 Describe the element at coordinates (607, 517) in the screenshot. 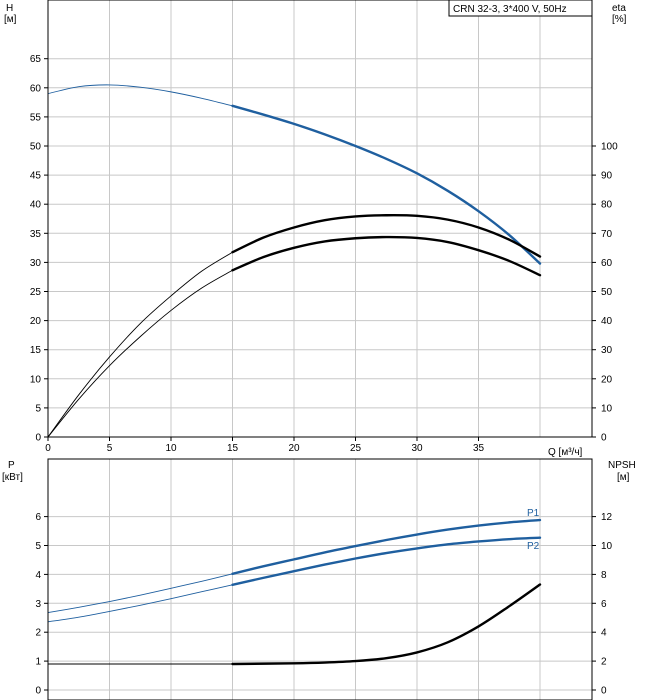

I see `lower-right-tick-label: 12` at that location.